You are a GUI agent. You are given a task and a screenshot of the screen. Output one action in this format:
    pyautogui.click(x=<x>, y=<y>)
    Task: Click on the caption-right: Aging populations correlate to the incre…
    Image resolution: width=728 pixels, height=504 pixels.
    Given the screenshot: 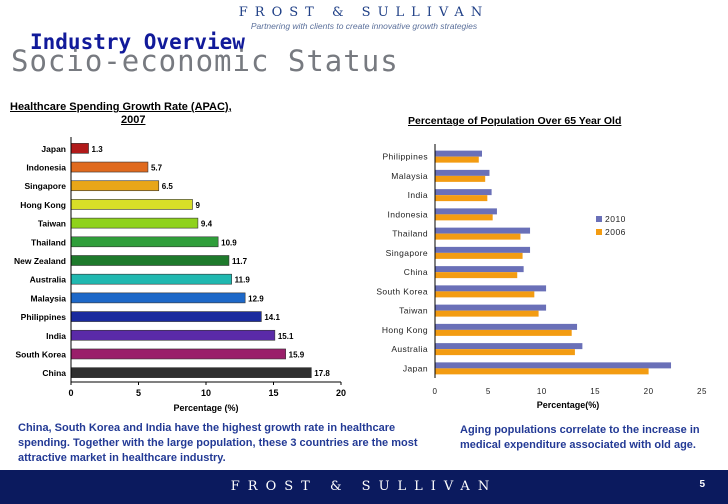 What is the action you would take?
    pyautogui.click(x=580, y=437)
    